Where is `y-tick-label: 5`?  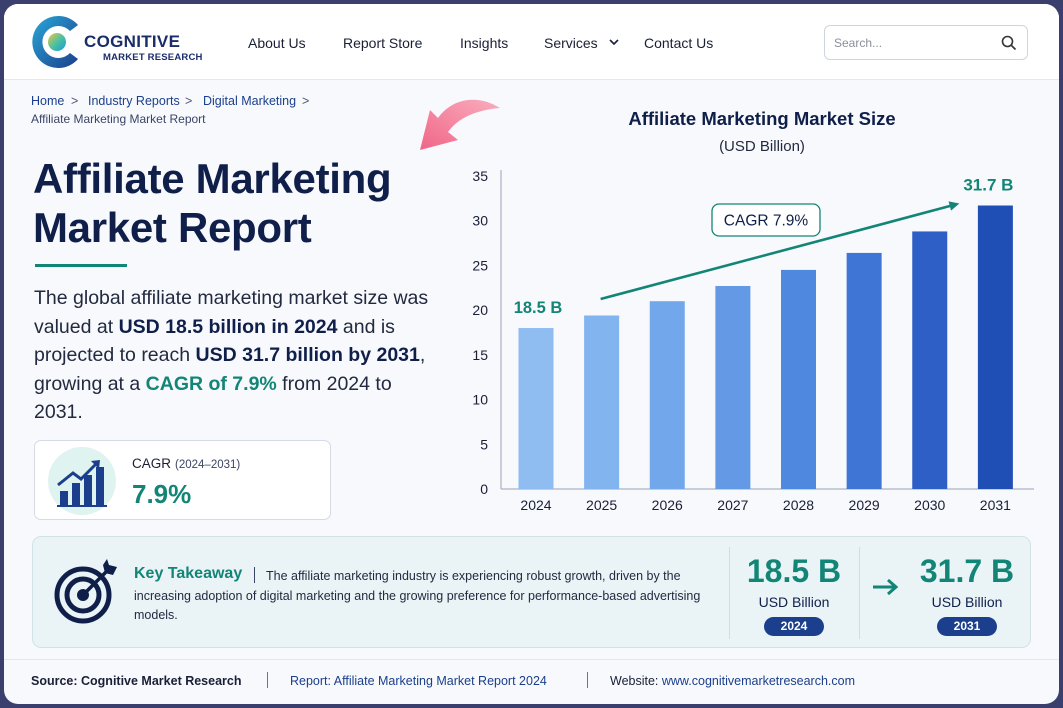
y-tick-label: 5 is located at coordinates (484, 444).